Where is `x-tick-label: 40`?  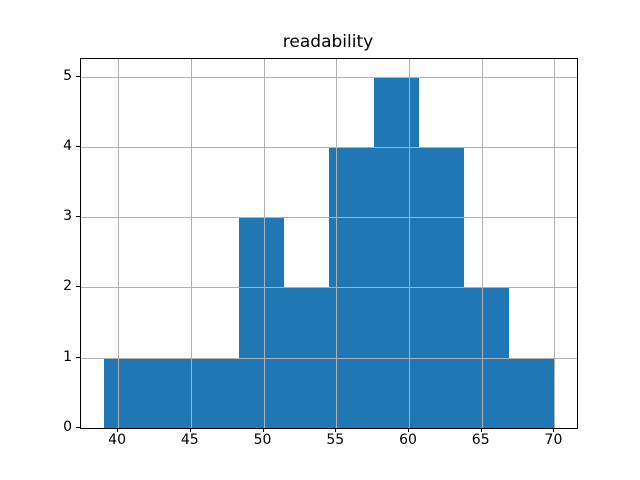
x-tick-label: 40 is located at coordinates (117, 440).